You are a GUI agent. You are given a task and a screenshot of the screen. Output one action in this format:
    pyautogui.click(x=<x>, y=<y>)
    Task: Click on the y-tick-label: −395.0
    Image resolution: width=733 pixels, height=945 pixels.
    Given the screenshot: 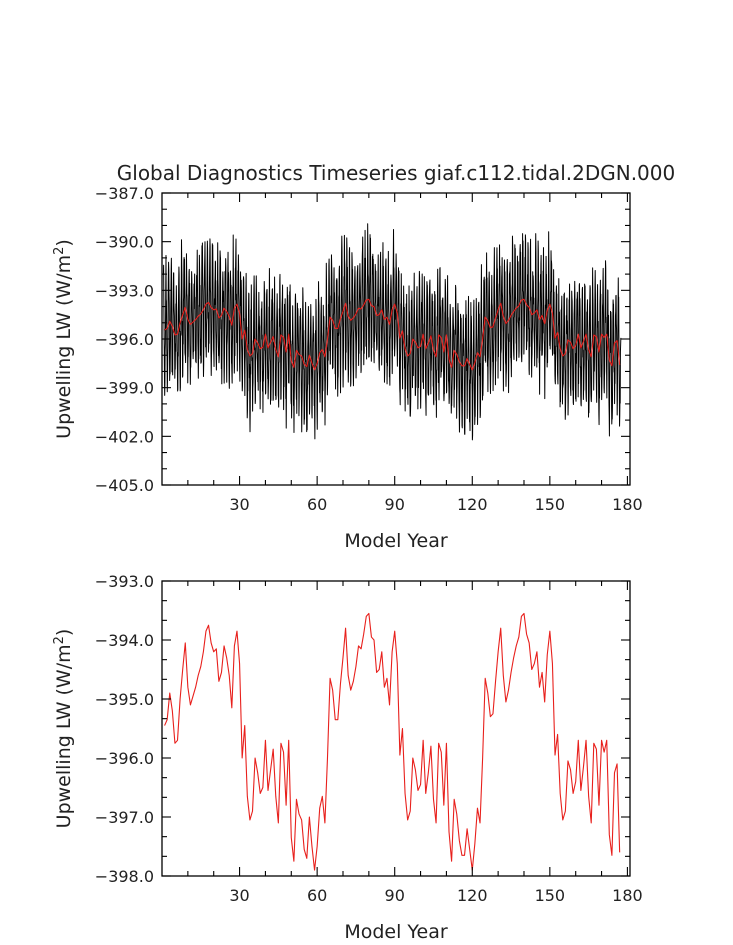 What is the action you would take?
    pyautogui.click(x=124, y=699)
    